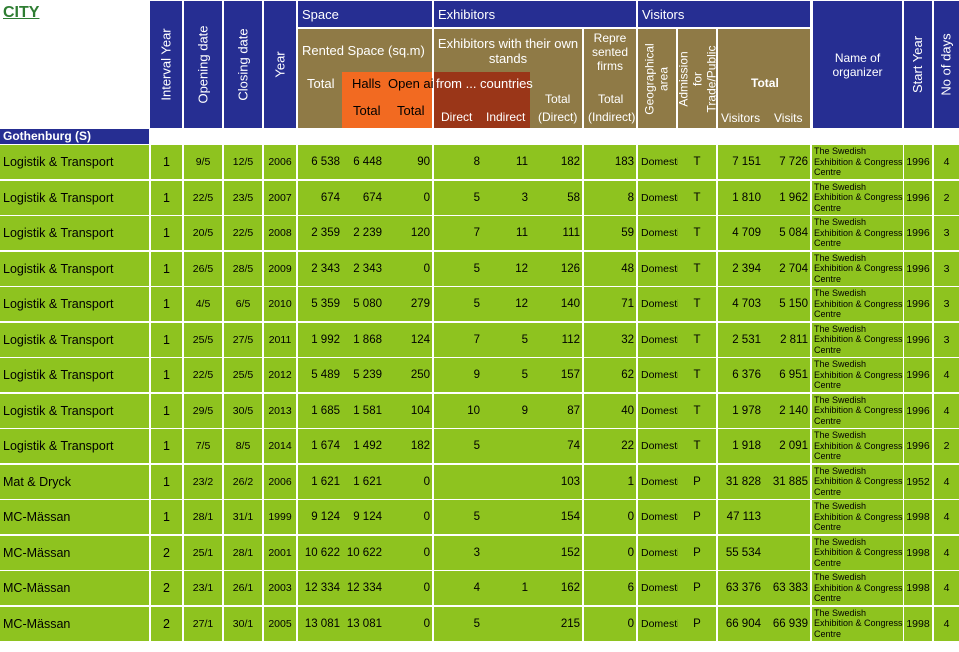  Describe the element at coordinates (280, 339) in the screenshot. I see `cell-year: 2011` at that location.